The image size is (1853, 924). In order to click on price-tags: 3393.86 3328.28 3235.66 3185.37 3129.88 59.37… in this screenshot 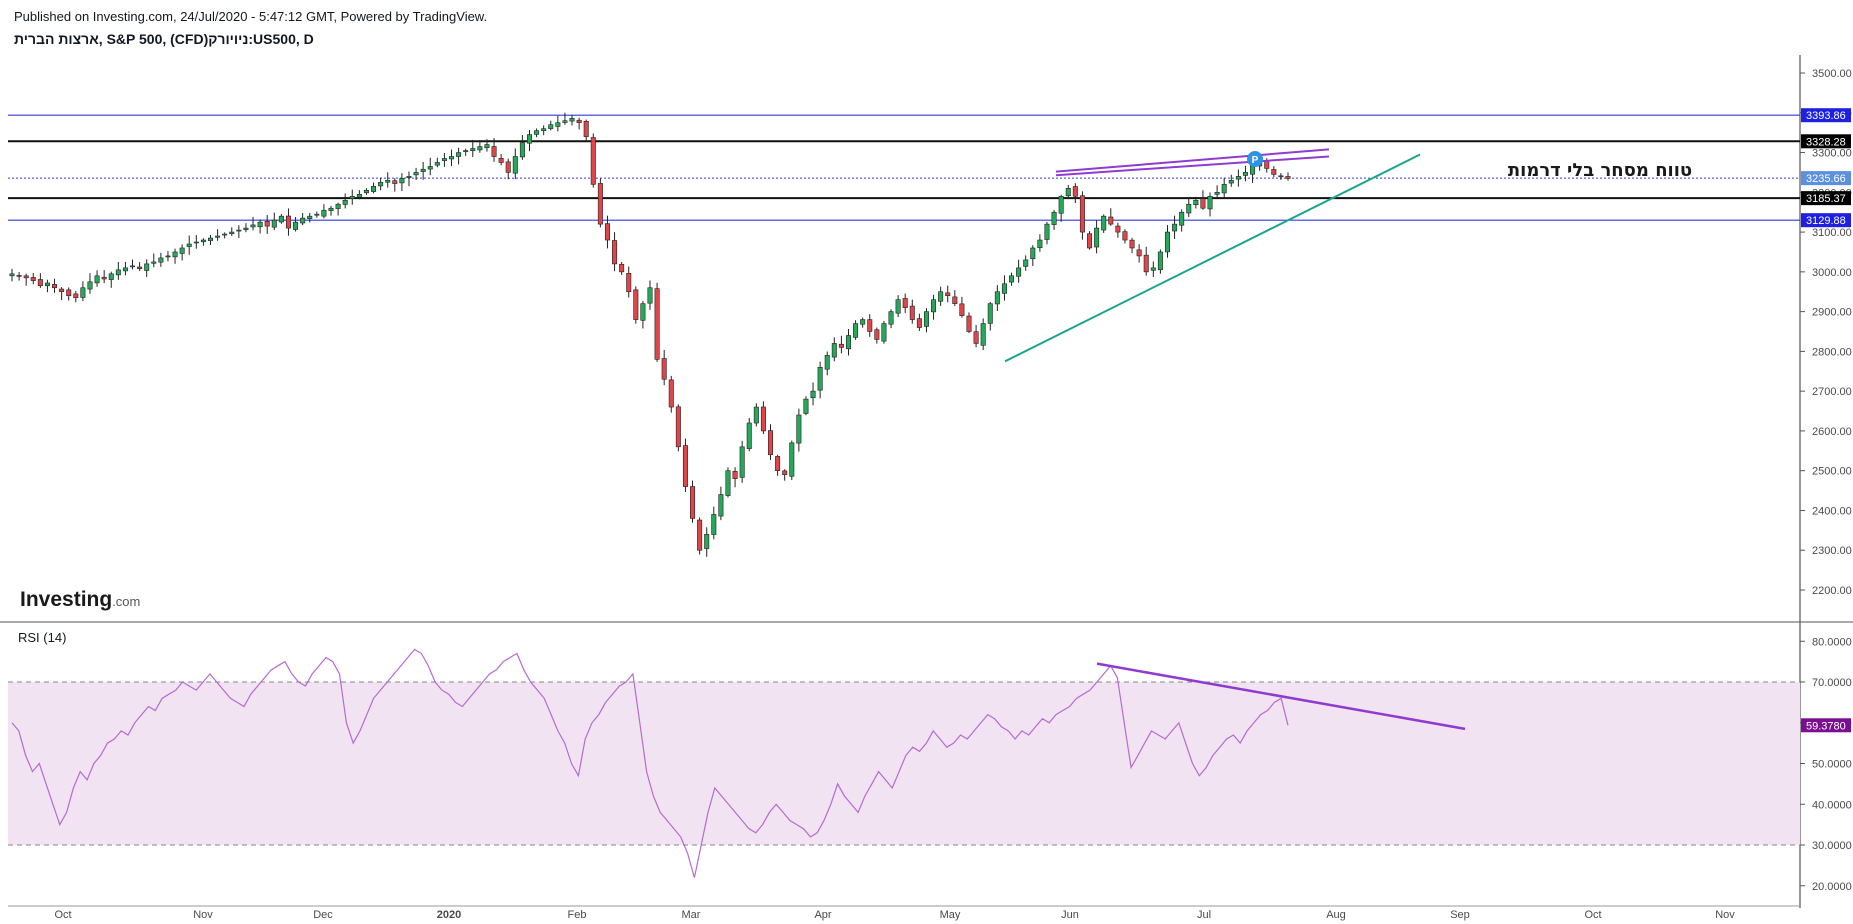, I will do `click(1826, 420)`.